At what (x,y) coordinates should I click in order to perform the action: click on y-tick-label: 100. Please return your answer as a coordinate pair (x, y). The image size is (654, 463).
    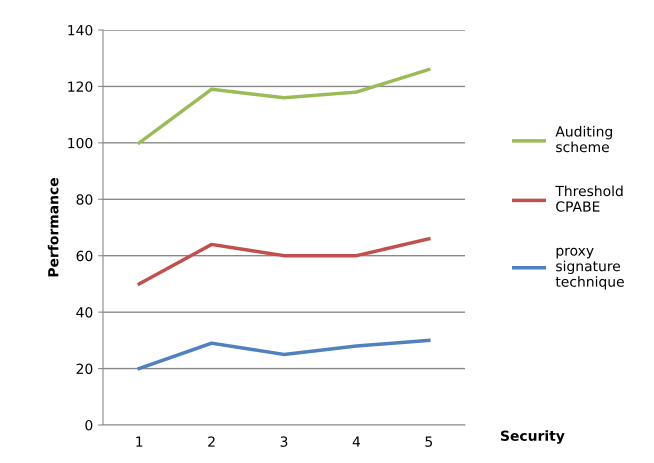
    Looking at the image, I should click on (80, 143).